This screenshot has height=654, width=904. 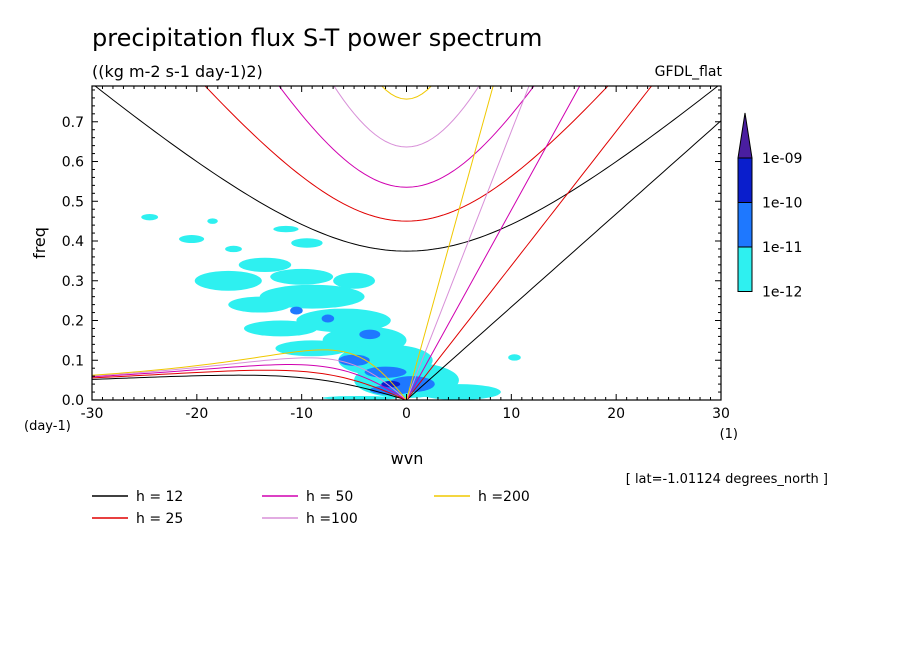 I want to click on legend-label: h =200, so click(x=504, y=497).